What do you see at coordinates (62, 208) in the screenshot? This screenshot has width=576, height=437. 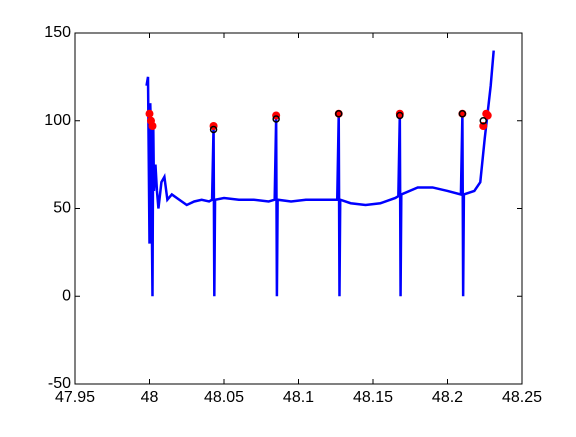 I see `y-tick-label: 50` at bounding box center [62, 208].